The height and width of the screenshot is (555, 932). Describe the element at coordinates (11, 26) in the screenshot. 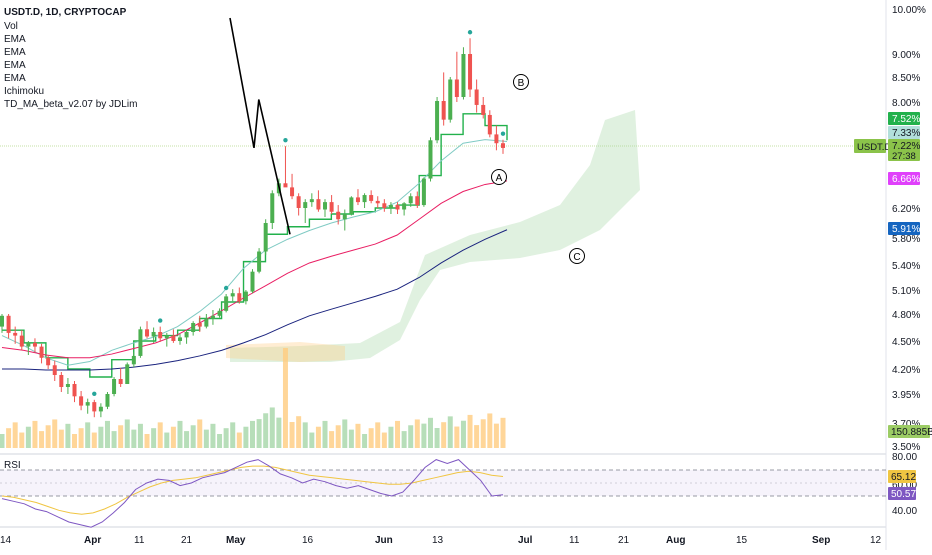

I see `indicator-vol: Vol` at that location.